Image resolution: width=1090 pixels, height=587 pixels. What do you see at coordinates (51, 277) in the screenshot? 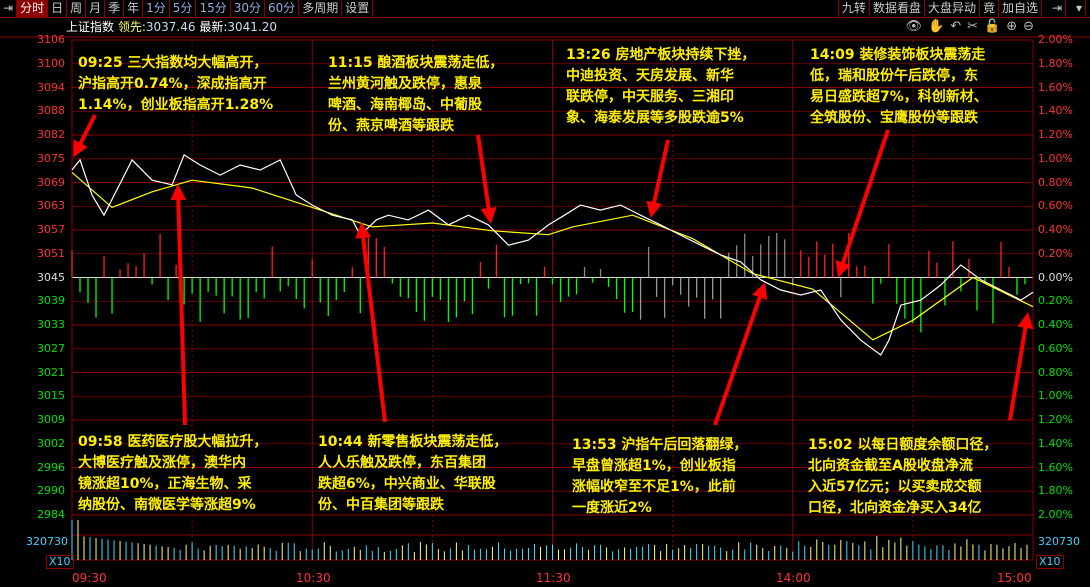
I see `price-tick: 3045` at bounding box center [51, 277].